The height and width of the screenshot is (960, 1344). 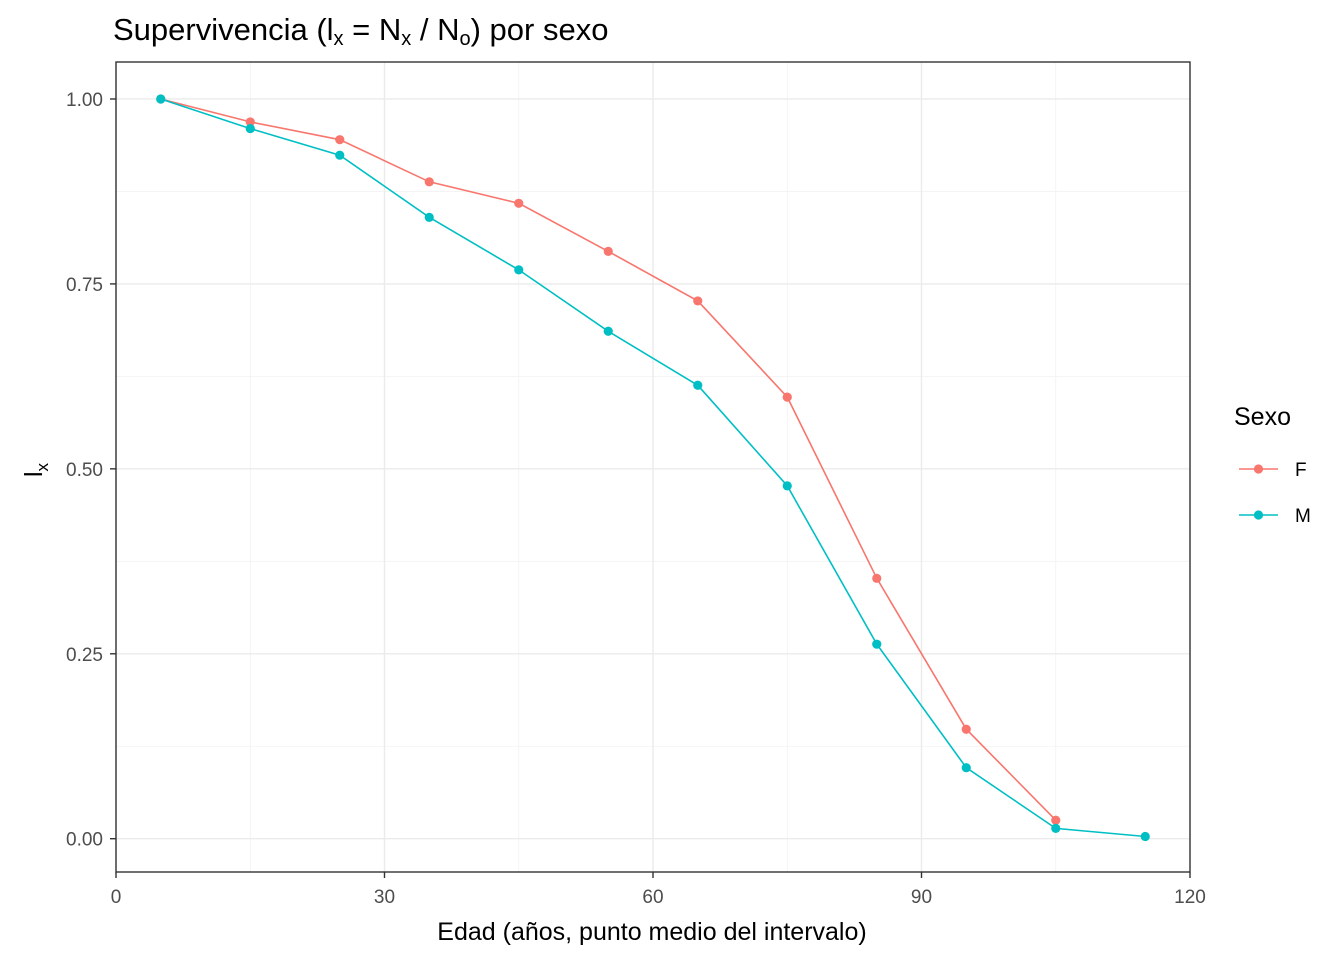 I want to click on y-tick-label: 0.75, so click(x=84, y=285).